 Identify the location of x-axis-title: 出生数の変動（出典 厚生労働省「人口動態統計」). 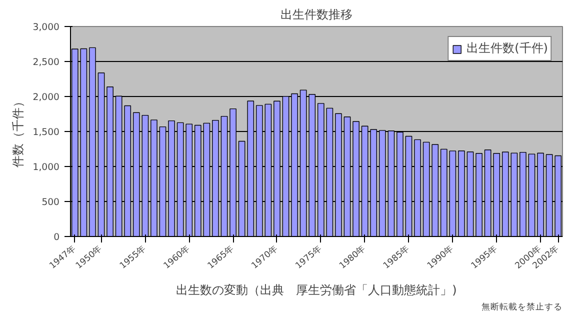
(316, 290).